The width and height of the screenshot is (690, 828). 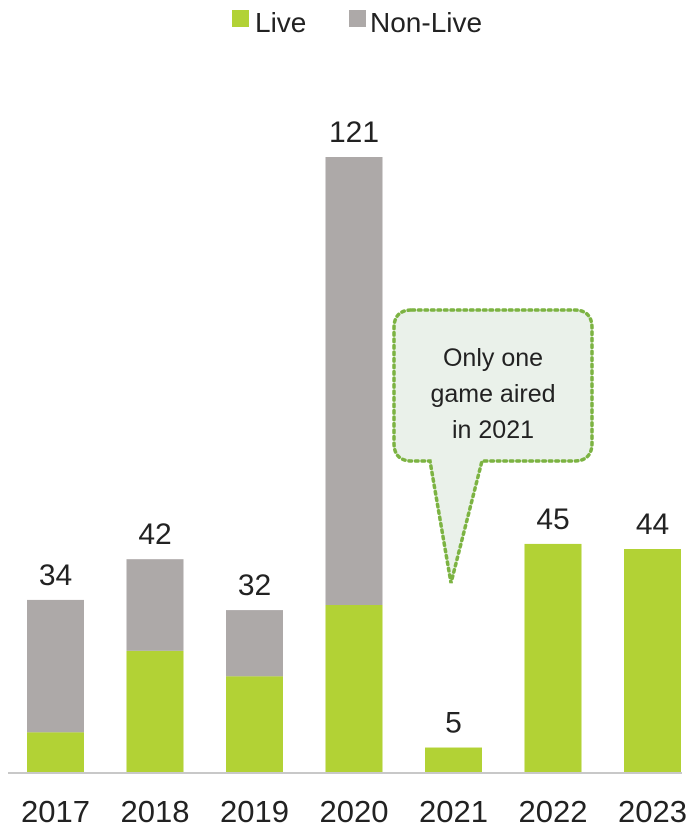 I want to click on x-tick-label-2022: 2022, so click(x=553, y=811).